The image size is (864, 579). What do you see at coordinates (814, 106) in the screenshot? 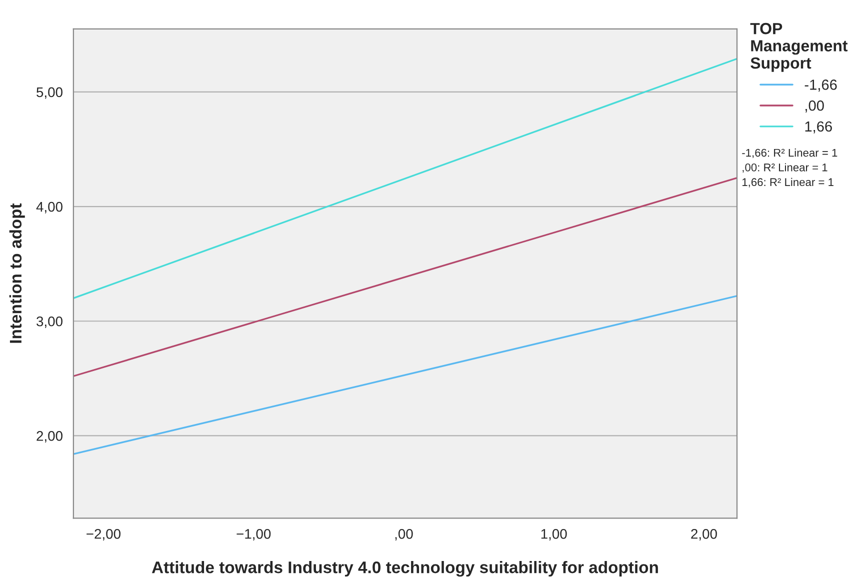
I see `legend-label: ,00` at bounding box center [814, 106].